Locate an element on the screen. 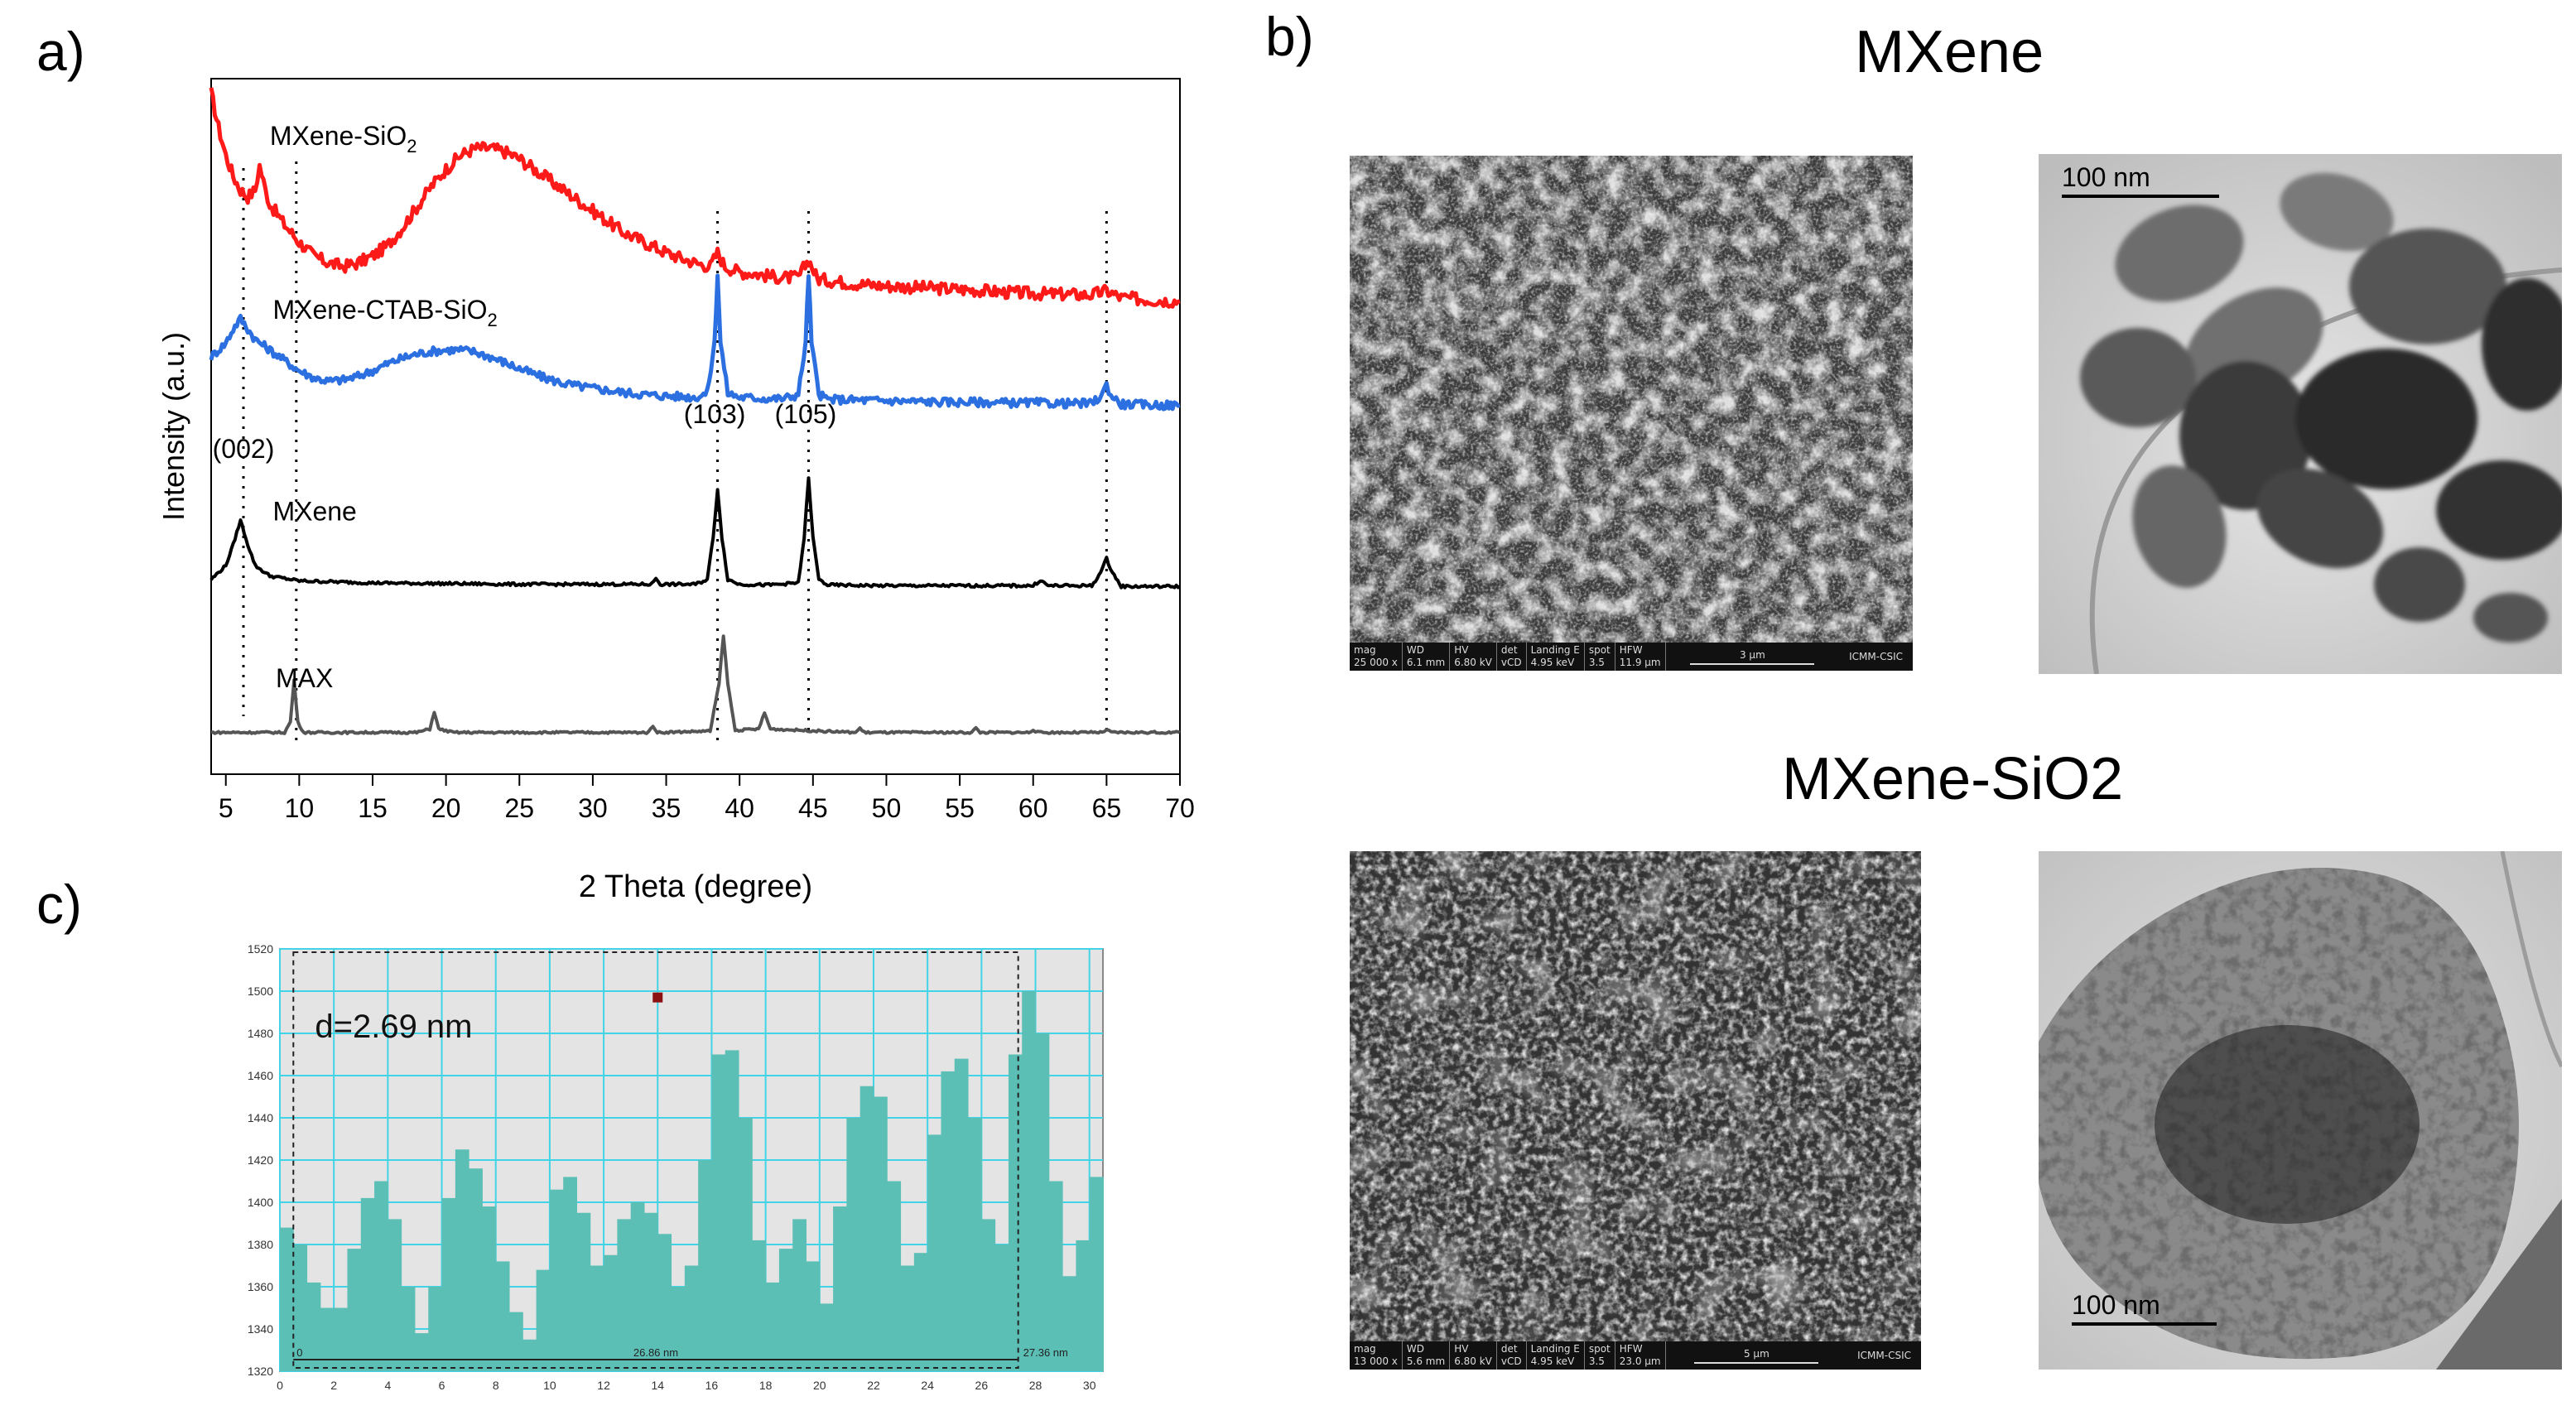  sem-mxene-sio2-scalebar: 5 µm is located at coordinates (1757, 1355).